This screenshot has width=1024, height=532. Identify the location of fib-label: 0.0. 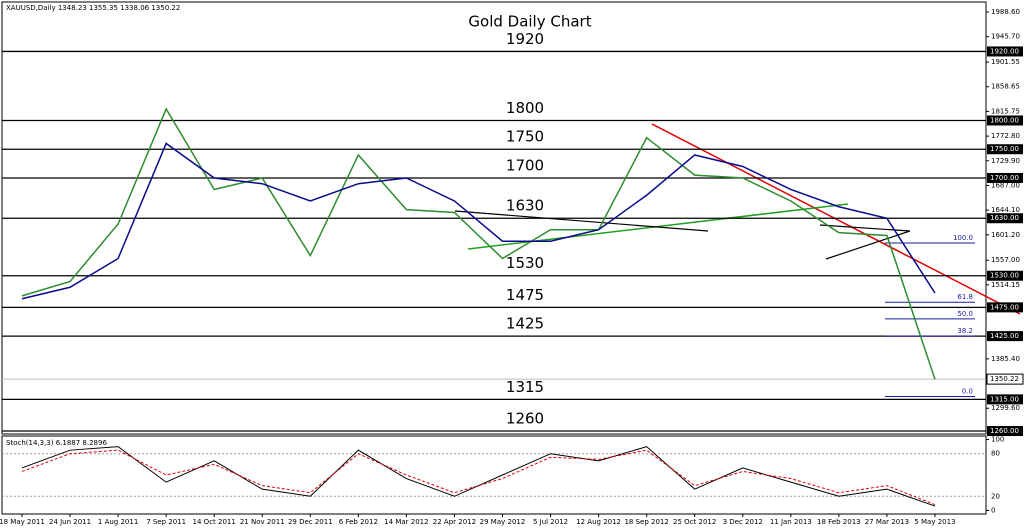
(967, 392).